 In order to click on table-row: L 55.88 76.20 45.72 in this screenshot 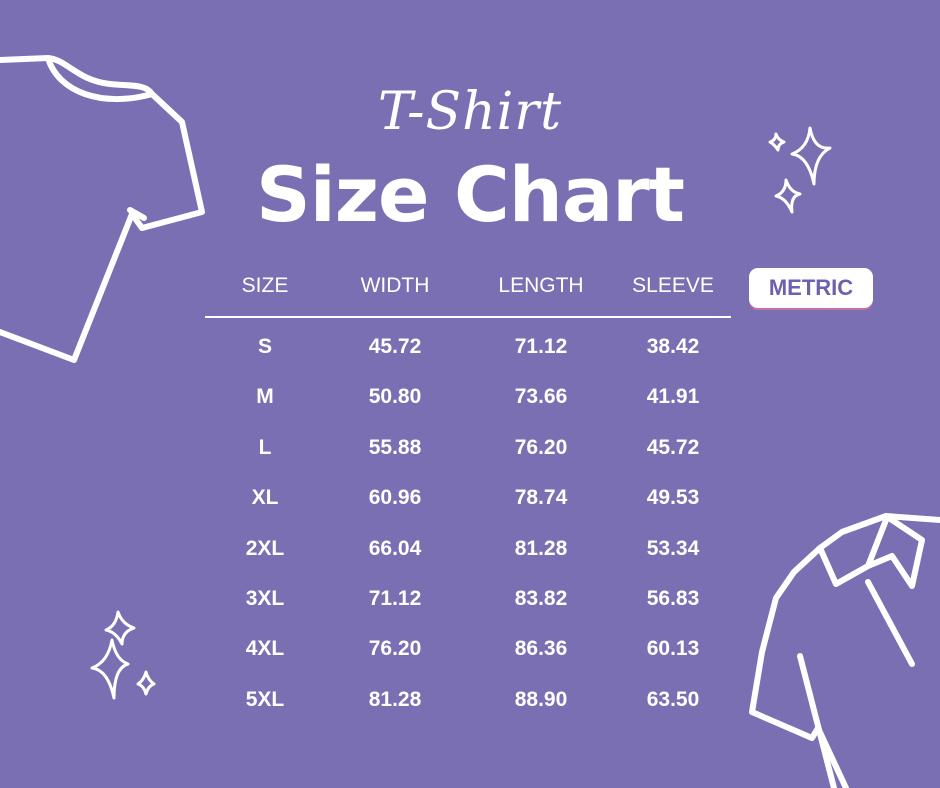, I will do `click(468, 444)`.